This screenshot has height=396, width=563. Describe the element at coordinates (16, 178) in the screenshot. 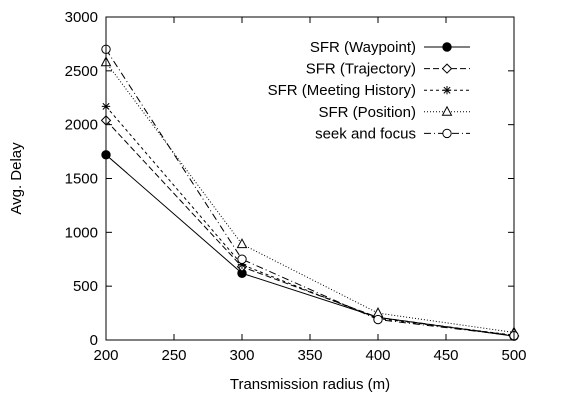

I see `y-axis-label: Avg. Delay` at that location.